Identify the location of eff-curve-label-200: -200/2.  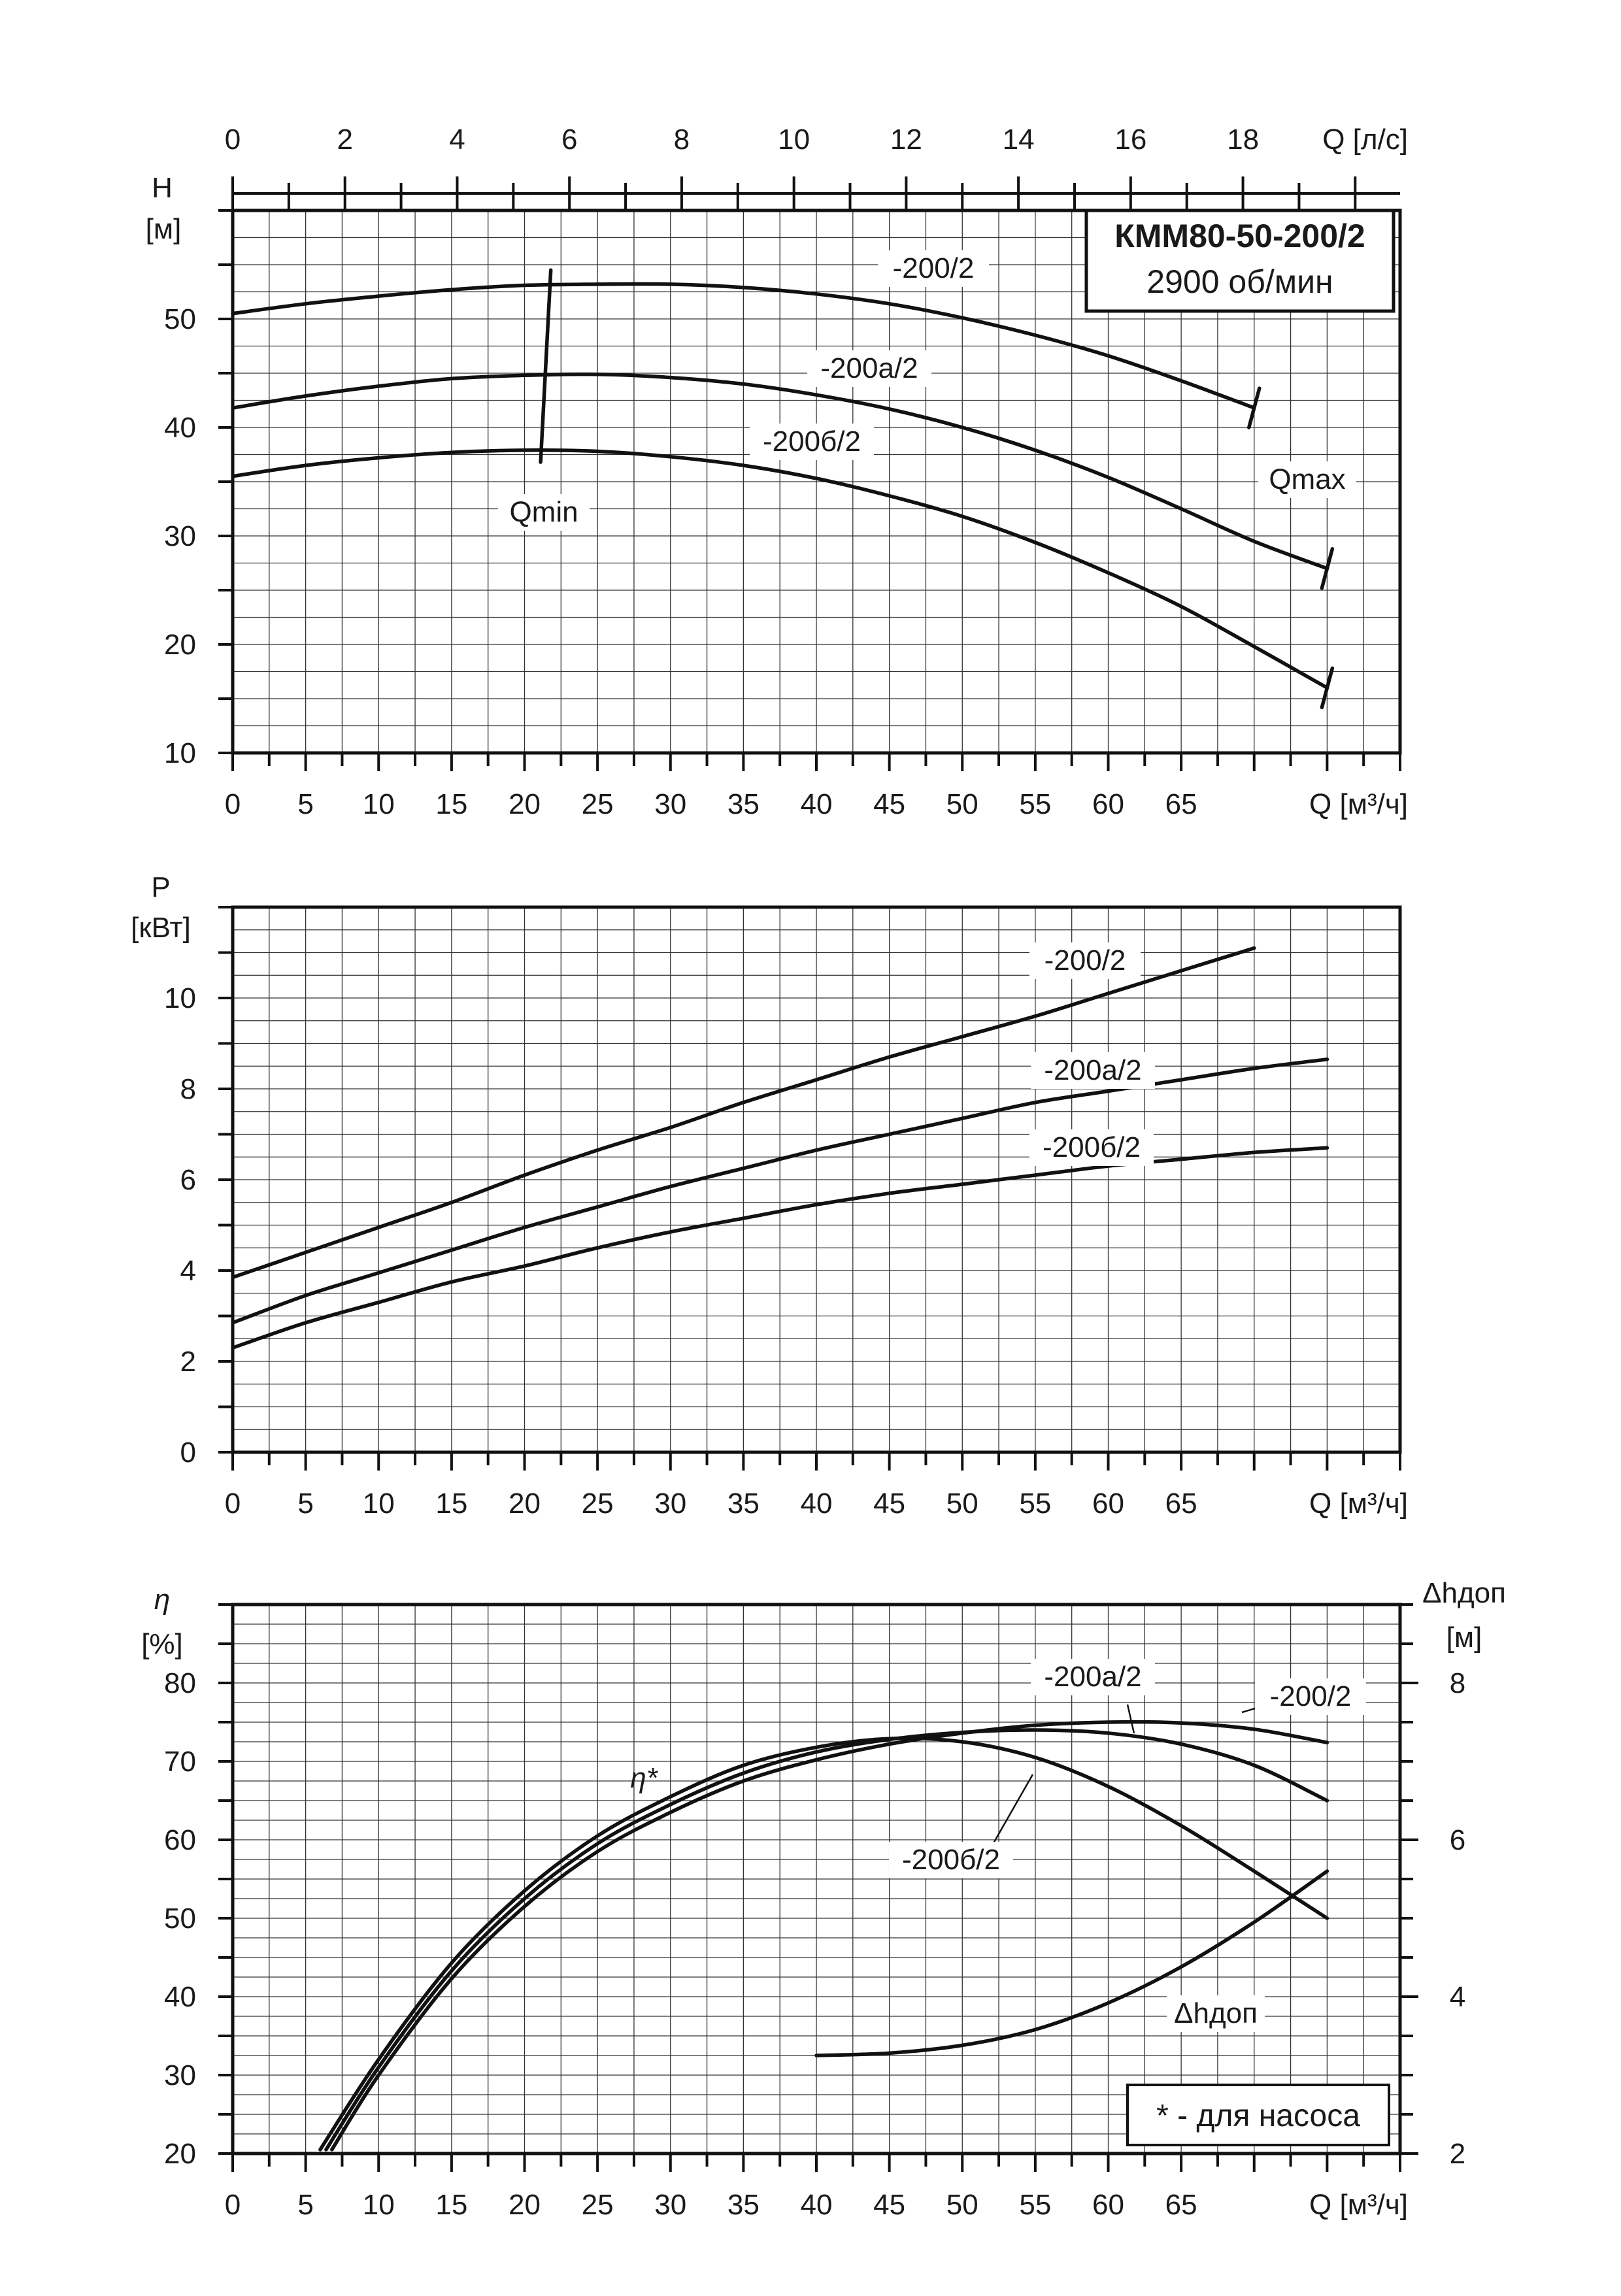
(1311, 1696).